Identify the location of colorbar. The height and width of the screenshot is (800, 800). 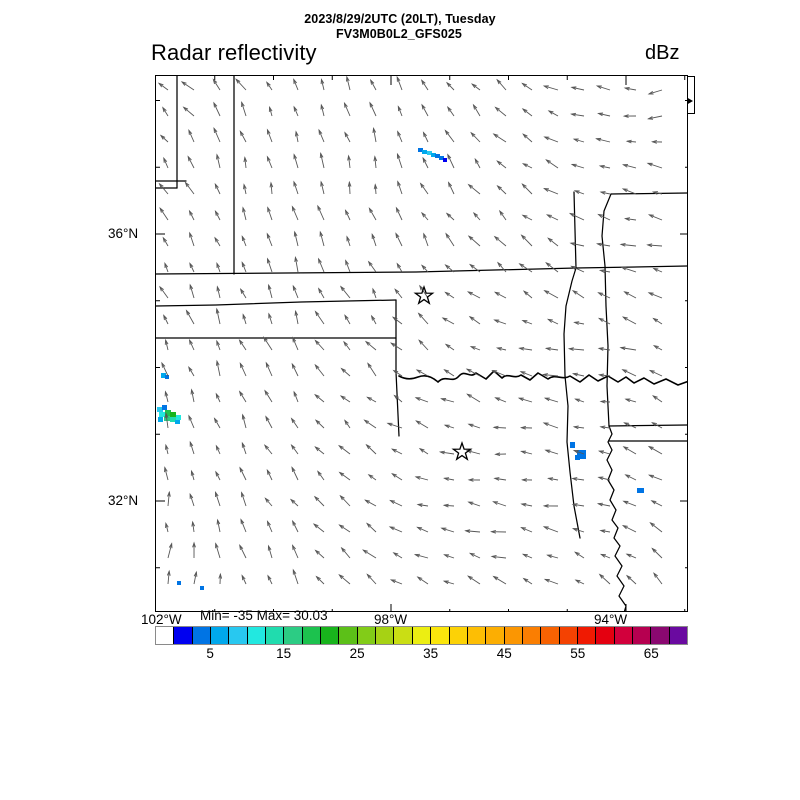
(421, 635).